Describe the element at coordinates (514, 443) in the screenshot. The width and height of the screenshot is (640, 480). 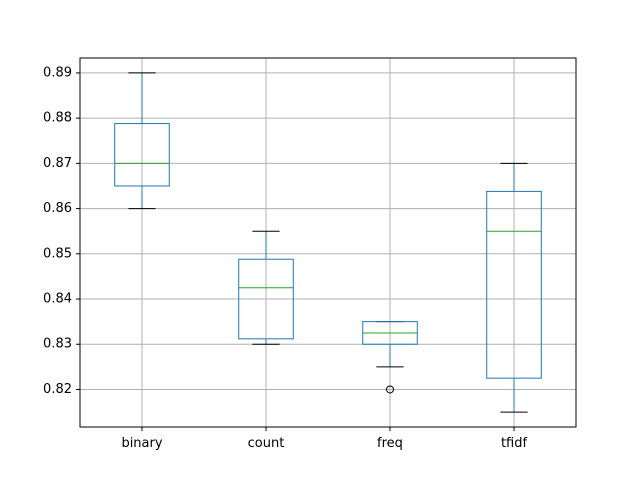
I see `x-tick-label: tfidf` at that location.